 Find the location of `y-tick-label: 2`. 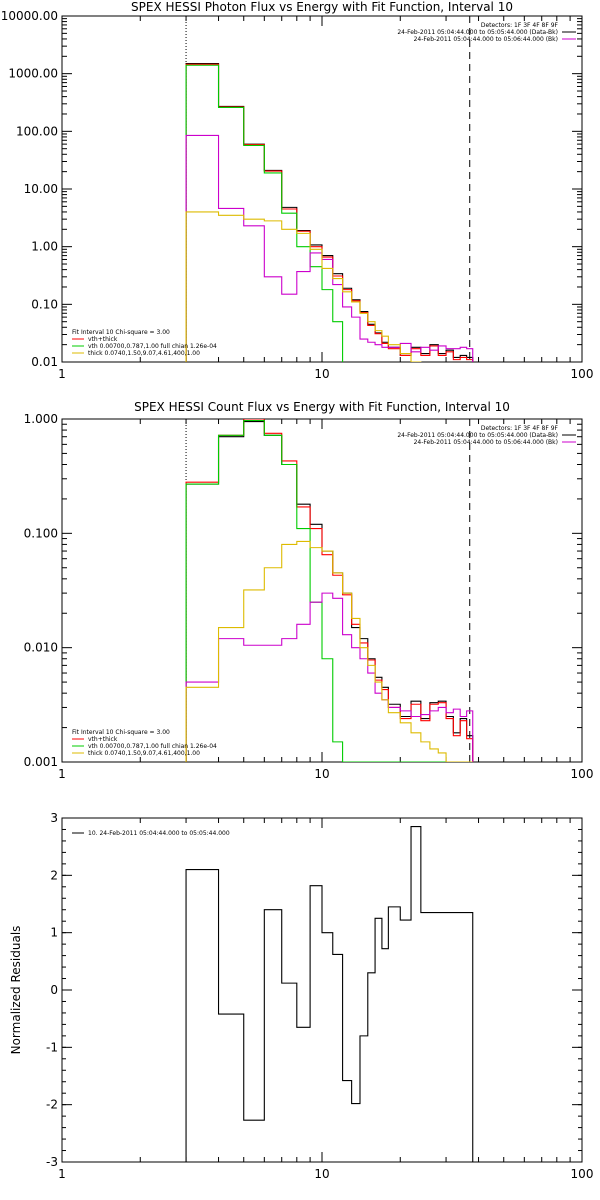

y-tick-label: 2 is located at coordinates (54, 875).